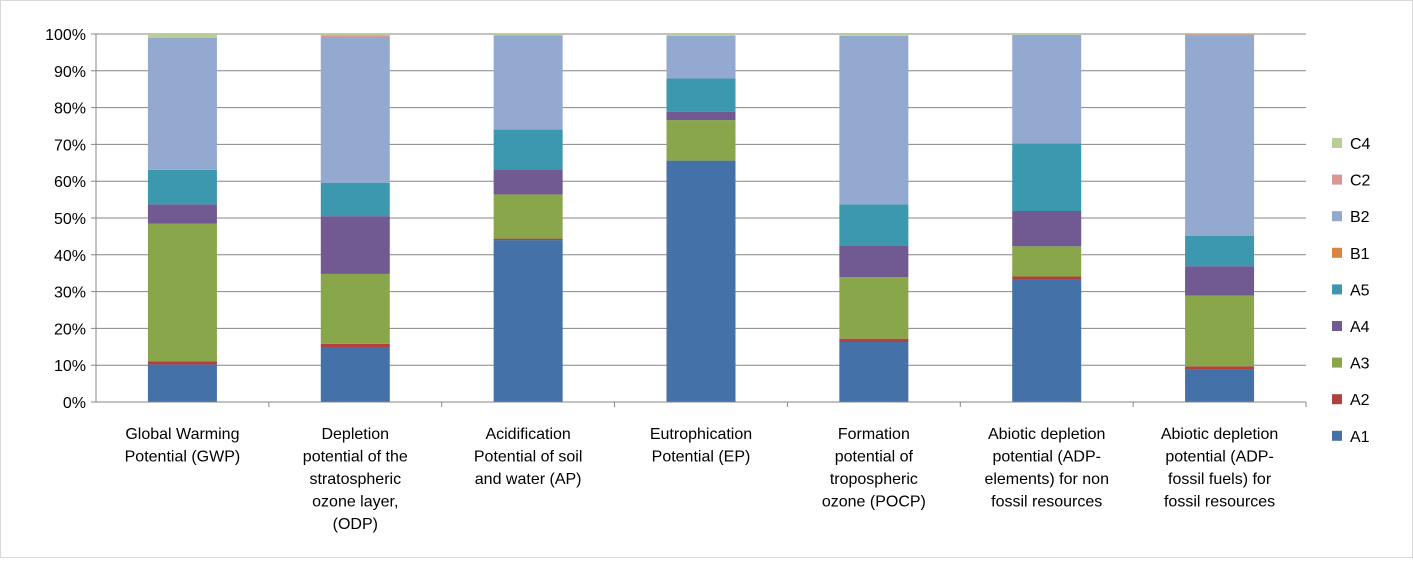 The width and height of the screenshot is (1413, 562). Describe the element at coordinates (70, 219) in the screenshot. I see `y-tick-label: 50%` at that location.